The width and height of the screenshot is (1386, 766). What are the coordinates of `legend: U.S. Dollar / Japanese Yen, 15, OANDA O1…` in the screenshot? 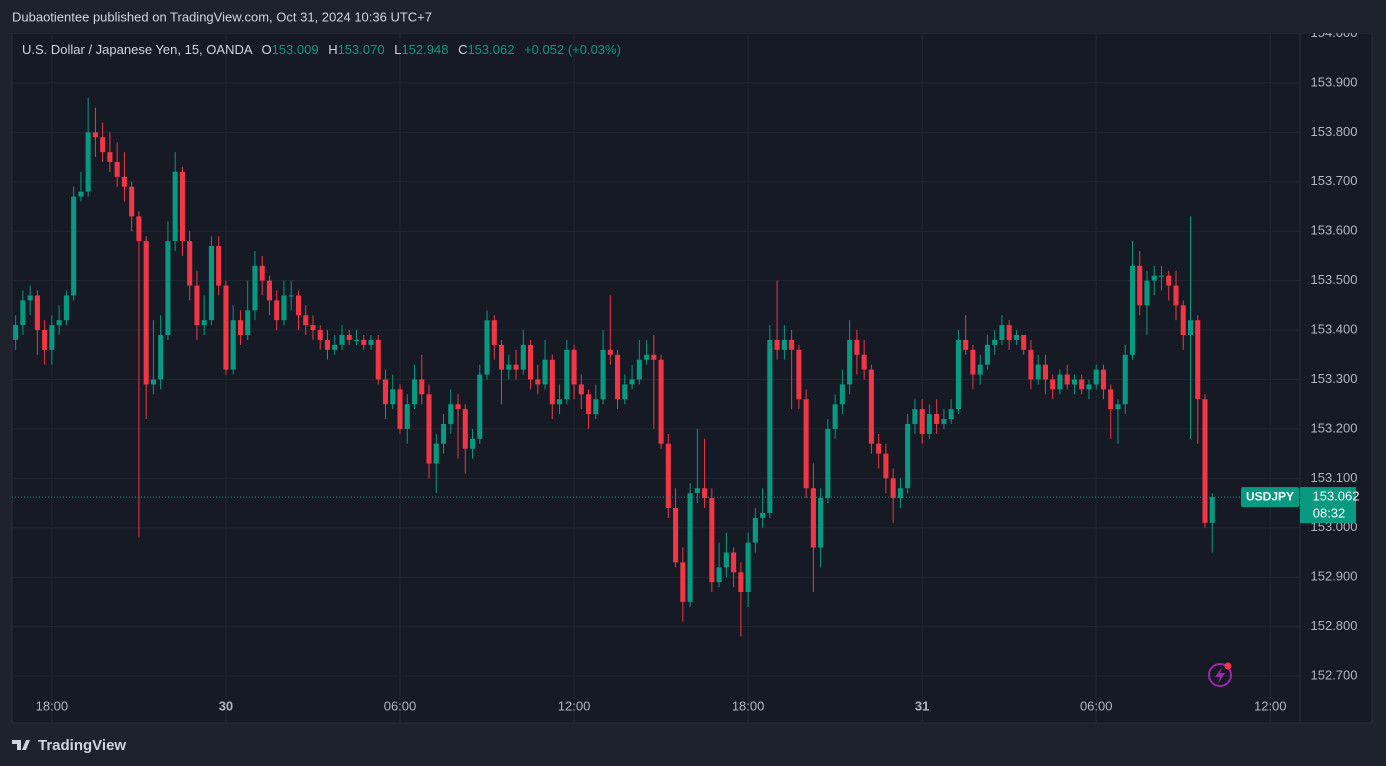 It's located at (321, 49).